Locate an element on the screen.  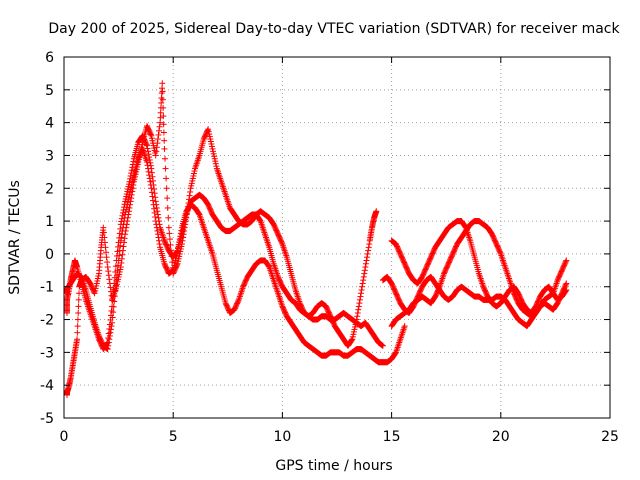
y-tick-label: -1 is located at coordinates (47, 288).